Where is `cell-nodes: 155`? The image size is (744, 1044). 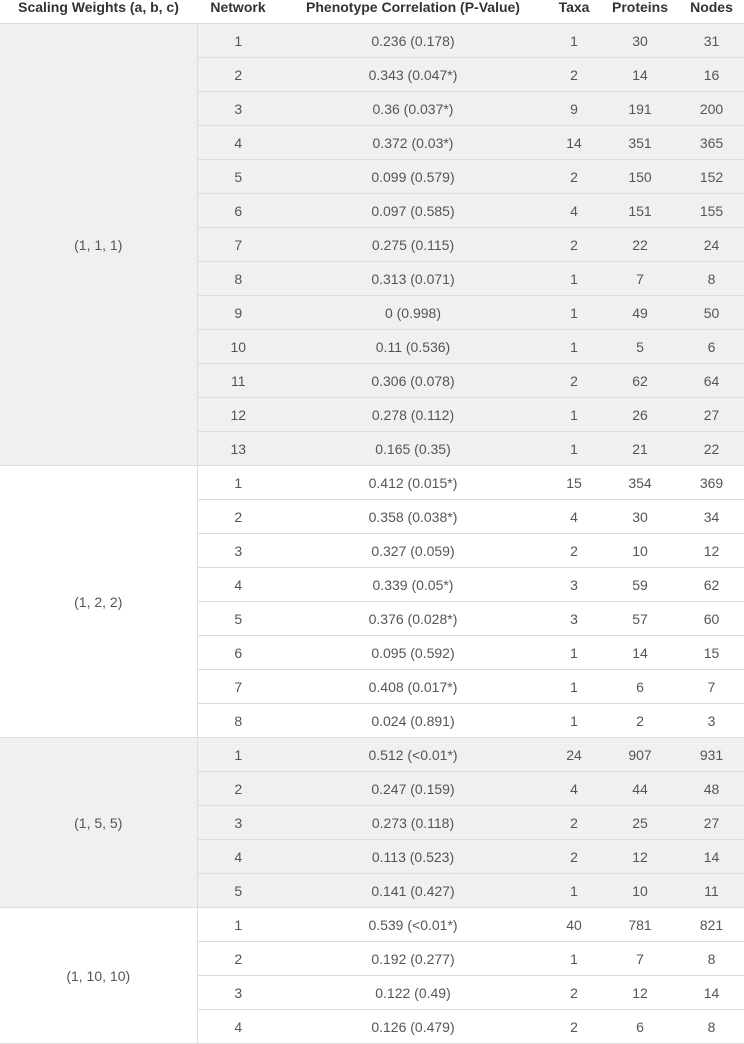
cell-nodes: 155 is located at coordinates (711, 210).